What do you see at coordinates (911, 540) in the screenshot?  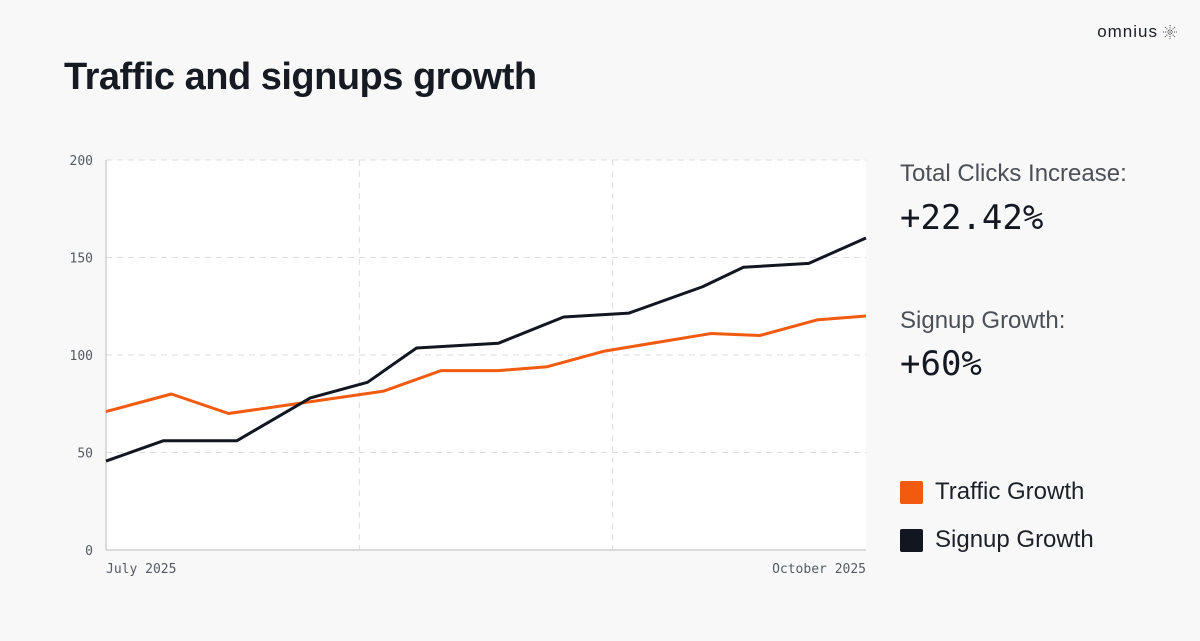 I see `signup-swatch` at bounding box center [911, 540].